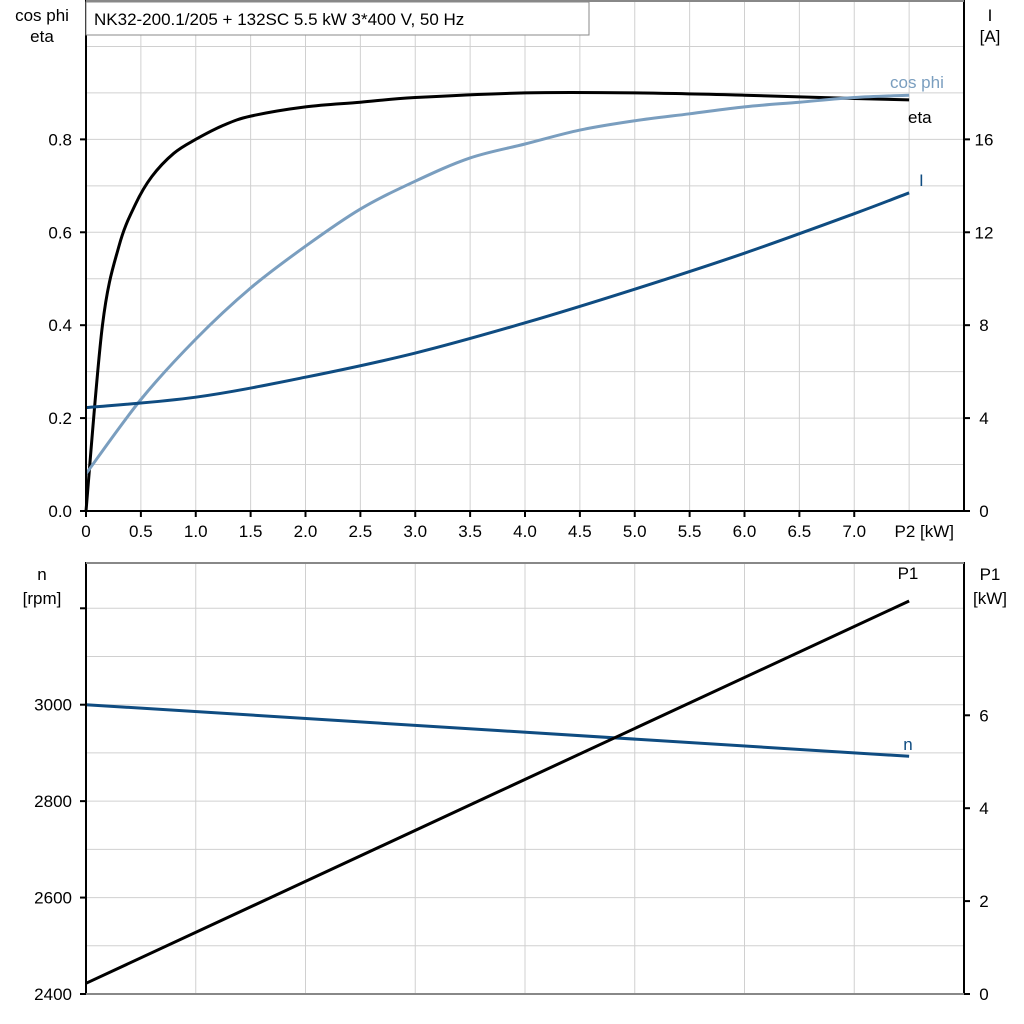  Describe the element at coordinates (984, 139) in the screenshot. I see `y-right-tick-label: 16` at that location.